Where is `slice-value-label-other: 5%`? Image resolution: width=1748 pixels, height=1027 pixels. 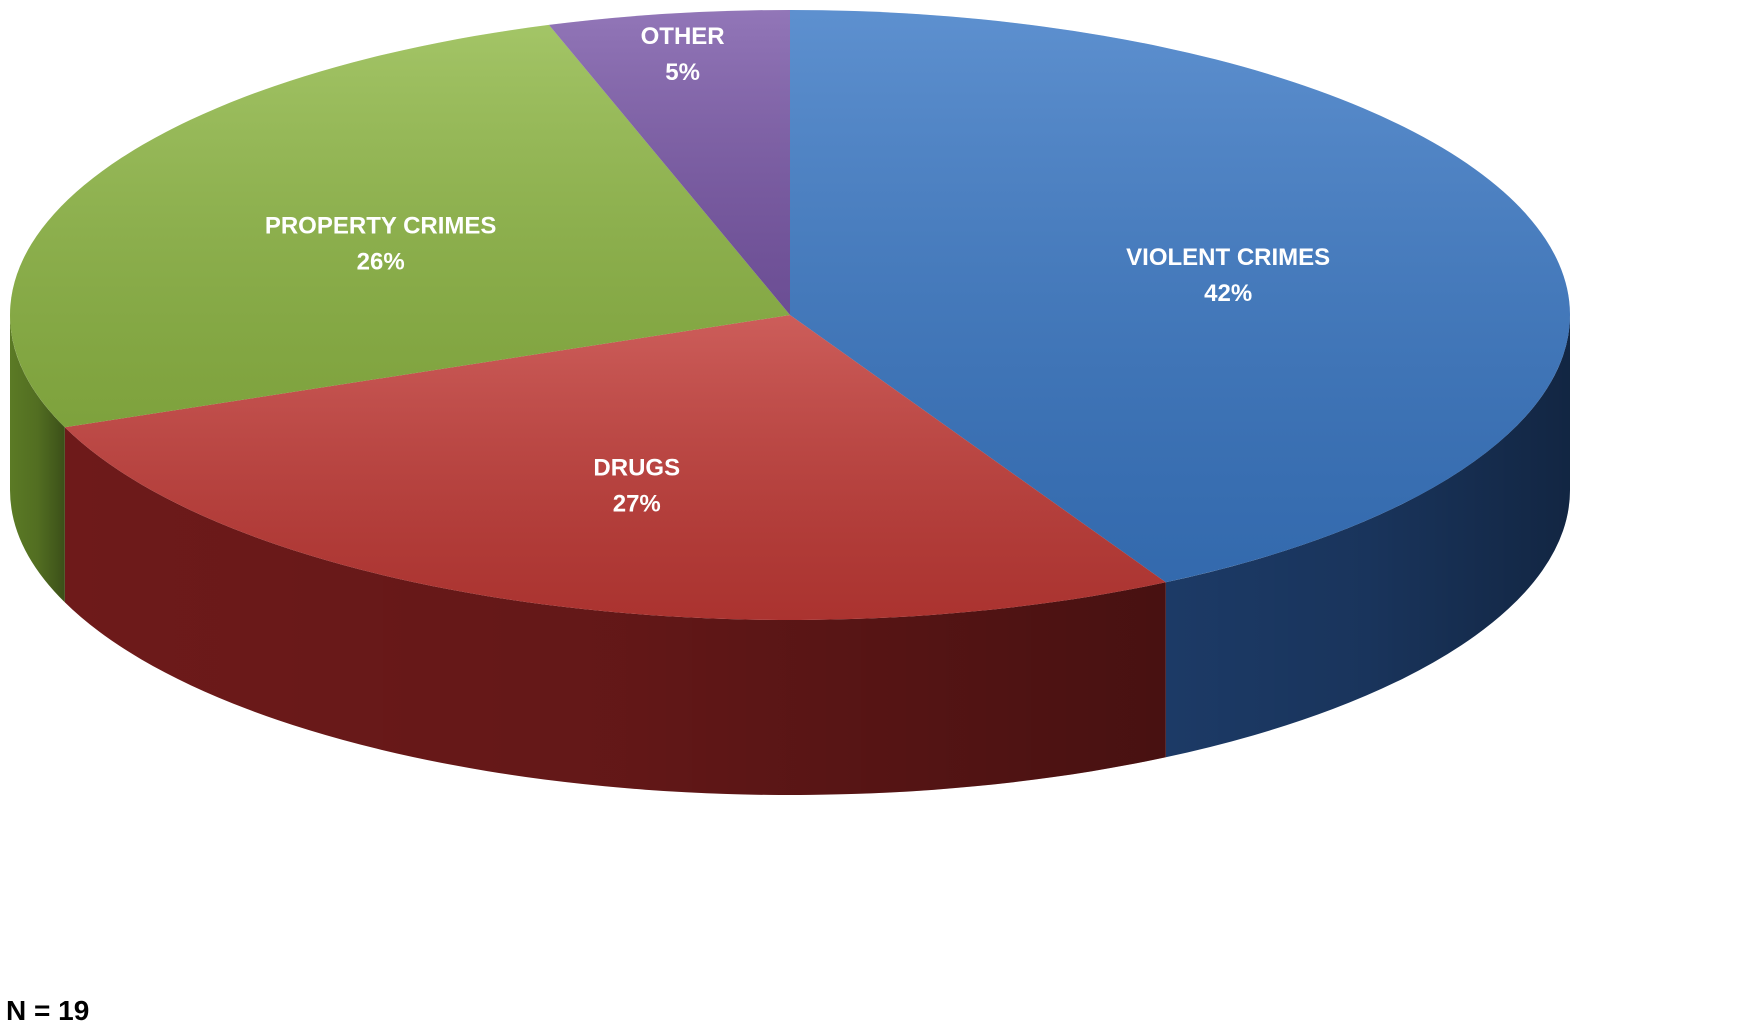
slice-value-label-other: 5% is located at coordinates (682, 72).